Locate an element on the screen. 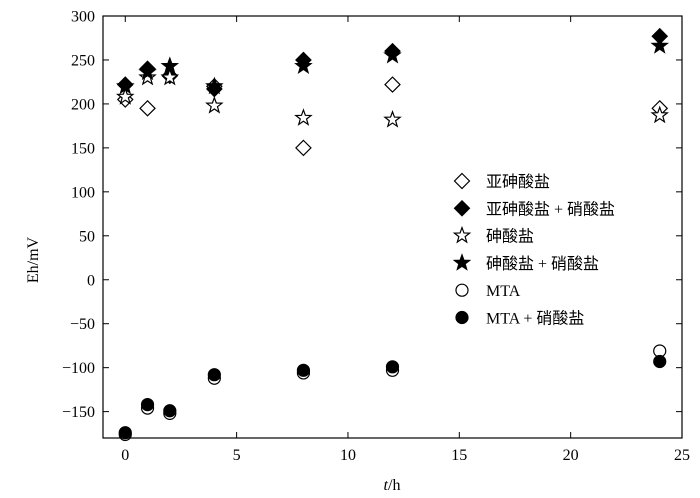 This screenshot has height=498, width=700. legend-entry: 砷酸盐 is located at coordinates (493, 235).